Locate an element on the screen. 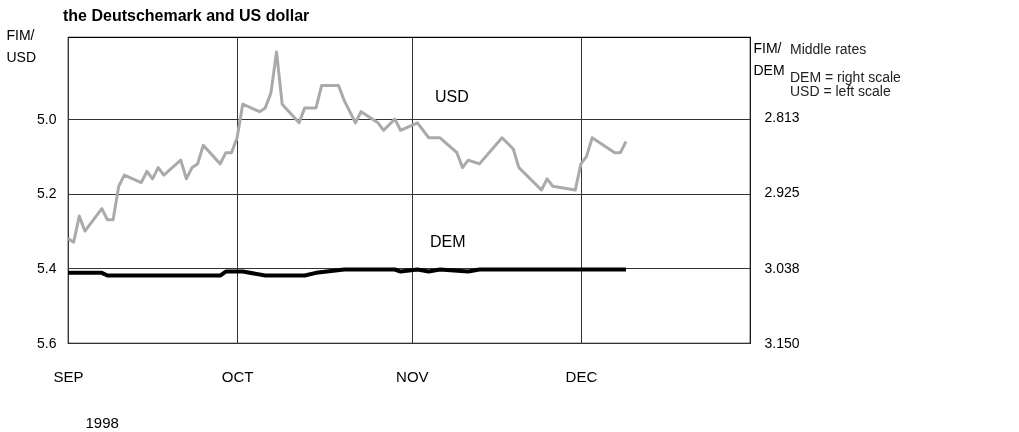 The image size is (1019, 432). text: Middle rates is located at coordinates (828, 49).